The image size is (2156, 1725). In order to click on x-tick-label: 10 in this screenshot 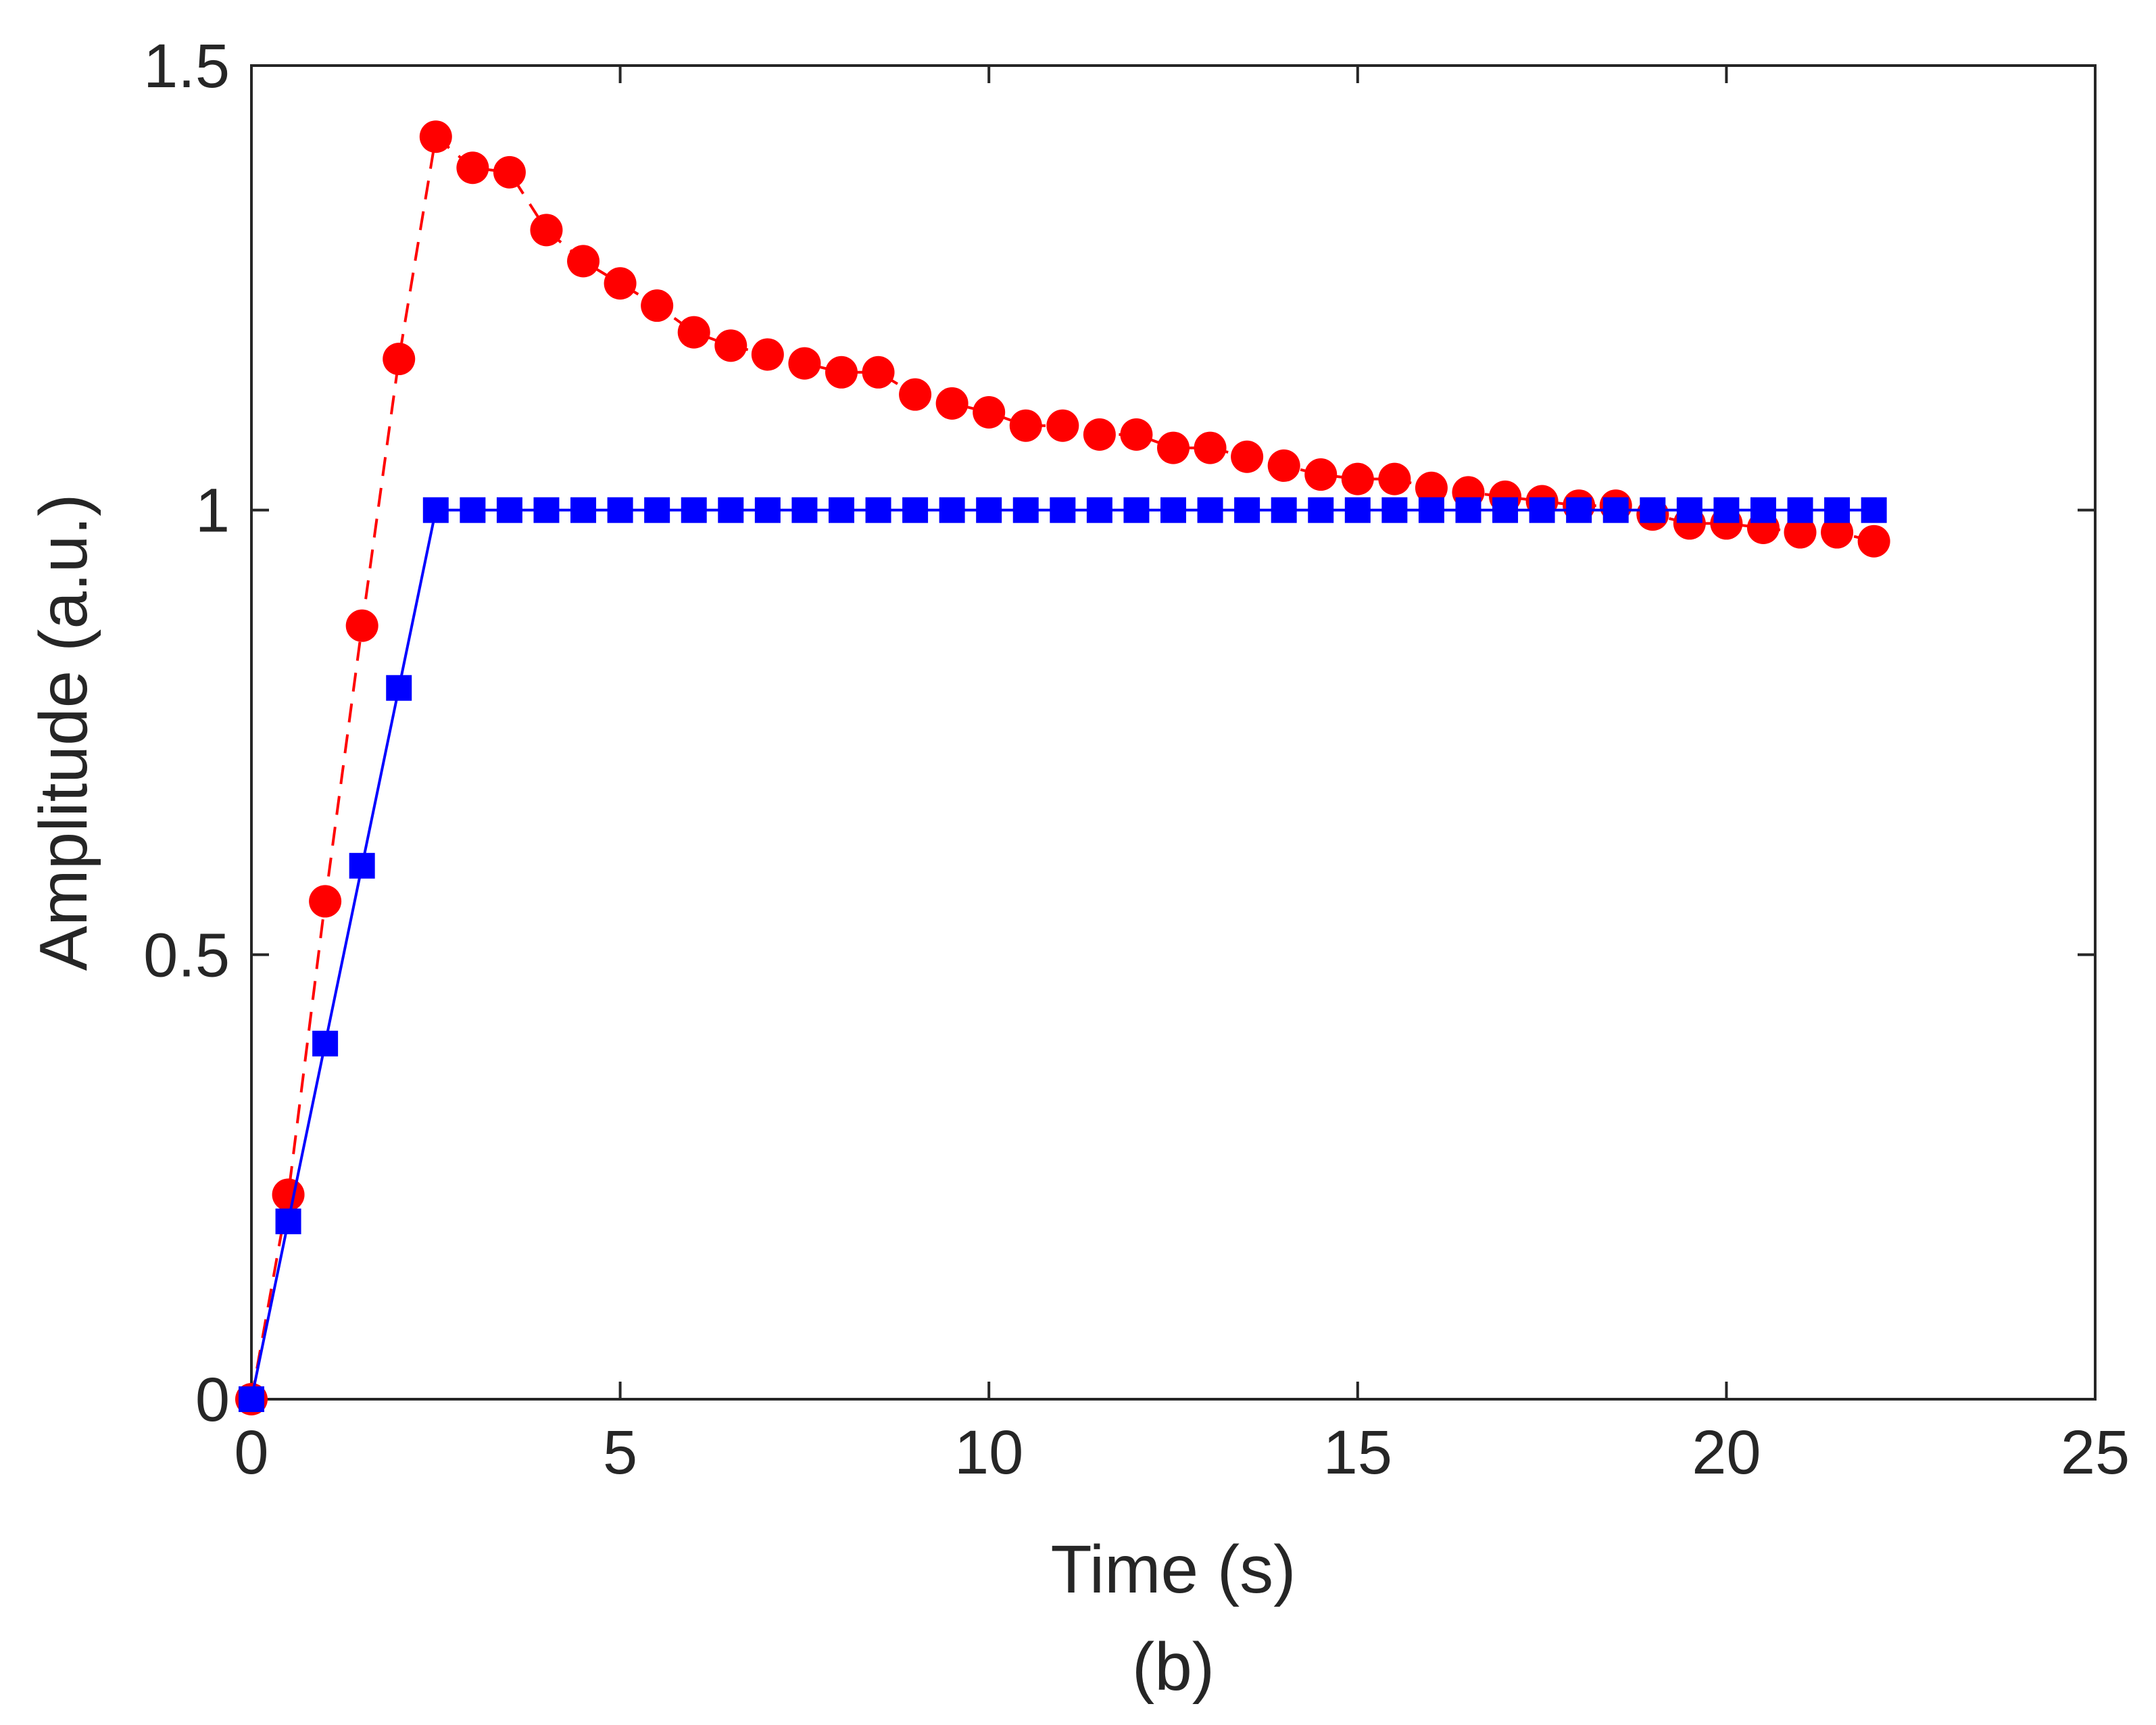, I will do `click(988, 1452)`.